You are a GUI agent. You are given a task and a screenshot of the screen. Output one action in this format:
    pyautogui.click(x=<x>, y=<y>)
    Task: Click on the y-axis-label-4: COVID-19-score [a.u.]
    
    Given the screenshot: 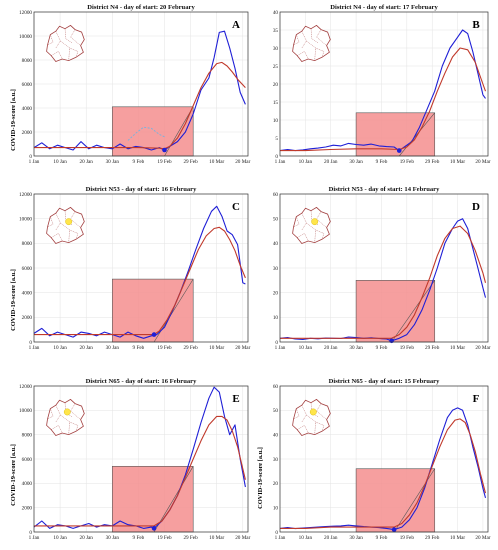 What is the action you would take?
    pyautogui.click(x=260, y=478)
    